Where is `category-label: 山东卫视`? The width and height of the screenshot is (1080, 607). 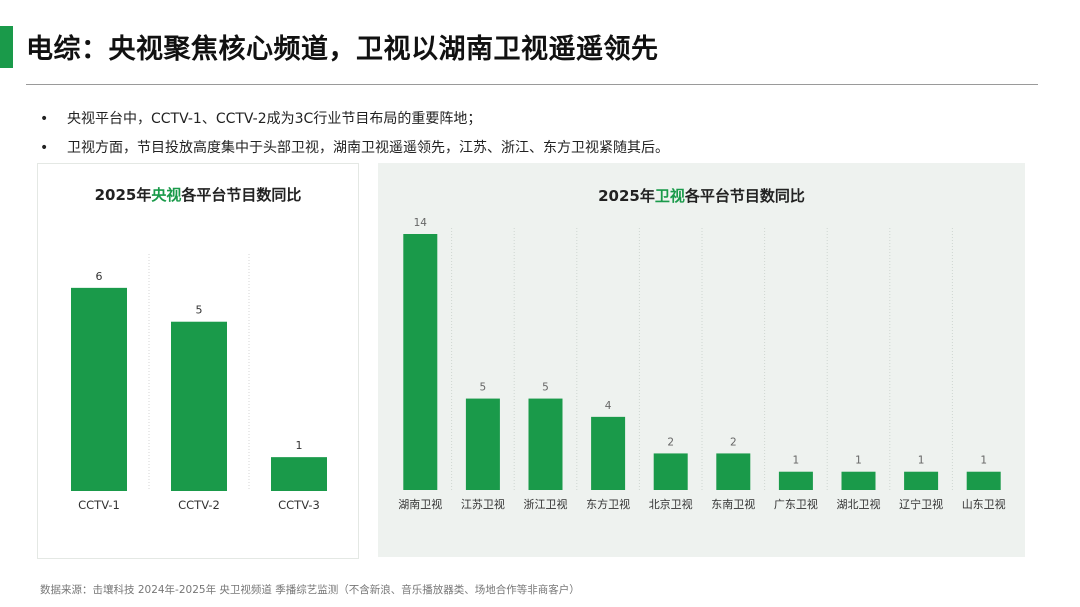
category-label: 山东卫视 is located at coordinates (984, 504).